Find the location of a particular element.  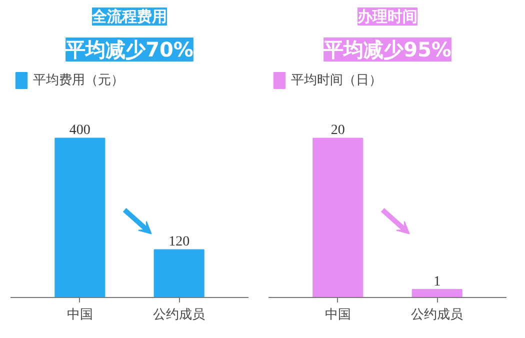

legend-label: 平均时间（日） is located at coordinates (336, 80).